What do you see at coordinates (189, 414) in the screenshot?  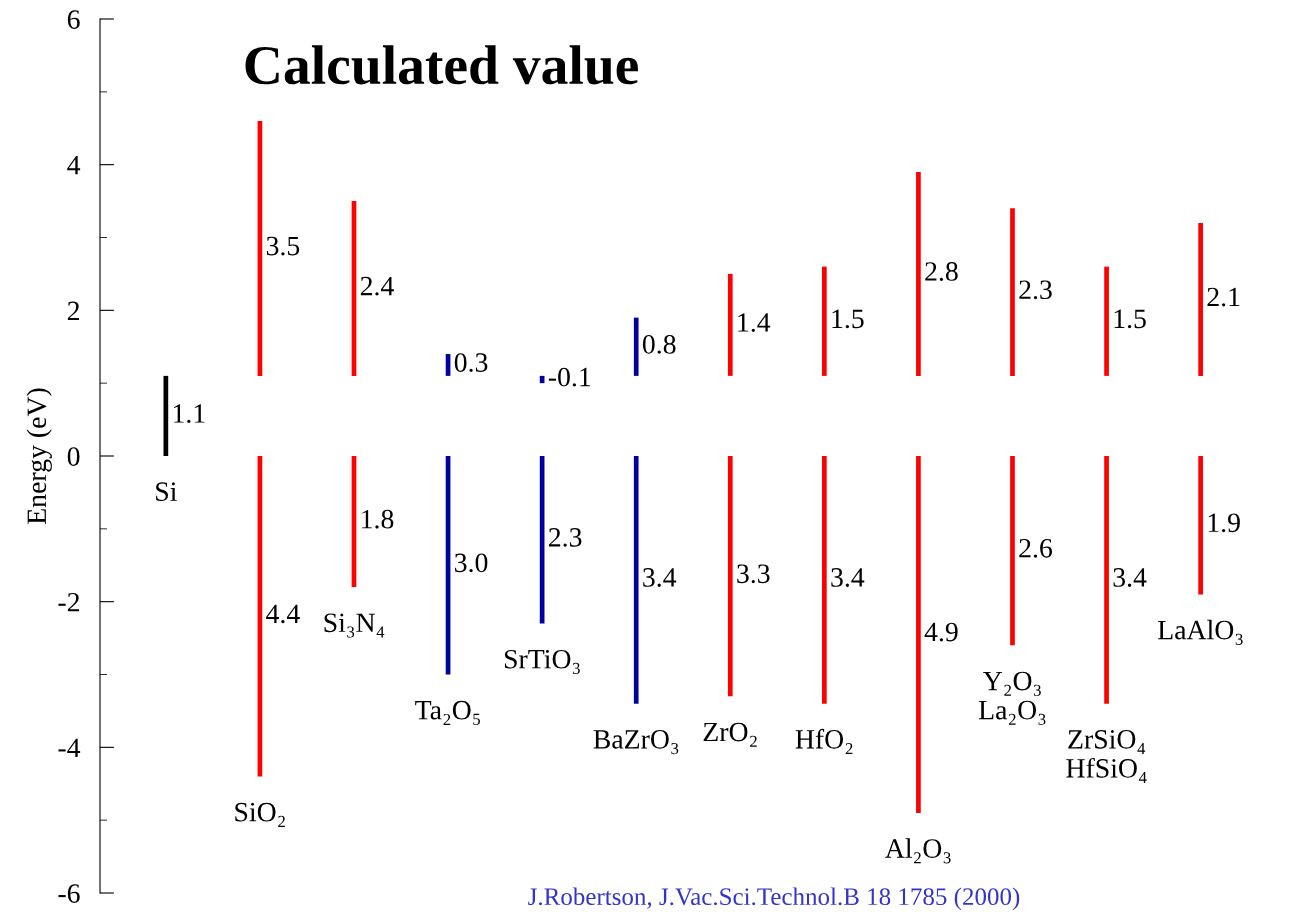 I see `data-label: 1.1` at bounding box center [189, 414].